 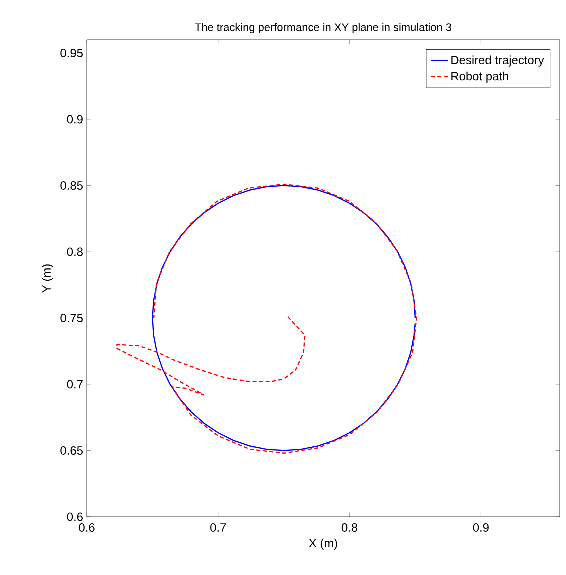 I want to click on y-tick-label: 0.6, so click(x=75, y=517).